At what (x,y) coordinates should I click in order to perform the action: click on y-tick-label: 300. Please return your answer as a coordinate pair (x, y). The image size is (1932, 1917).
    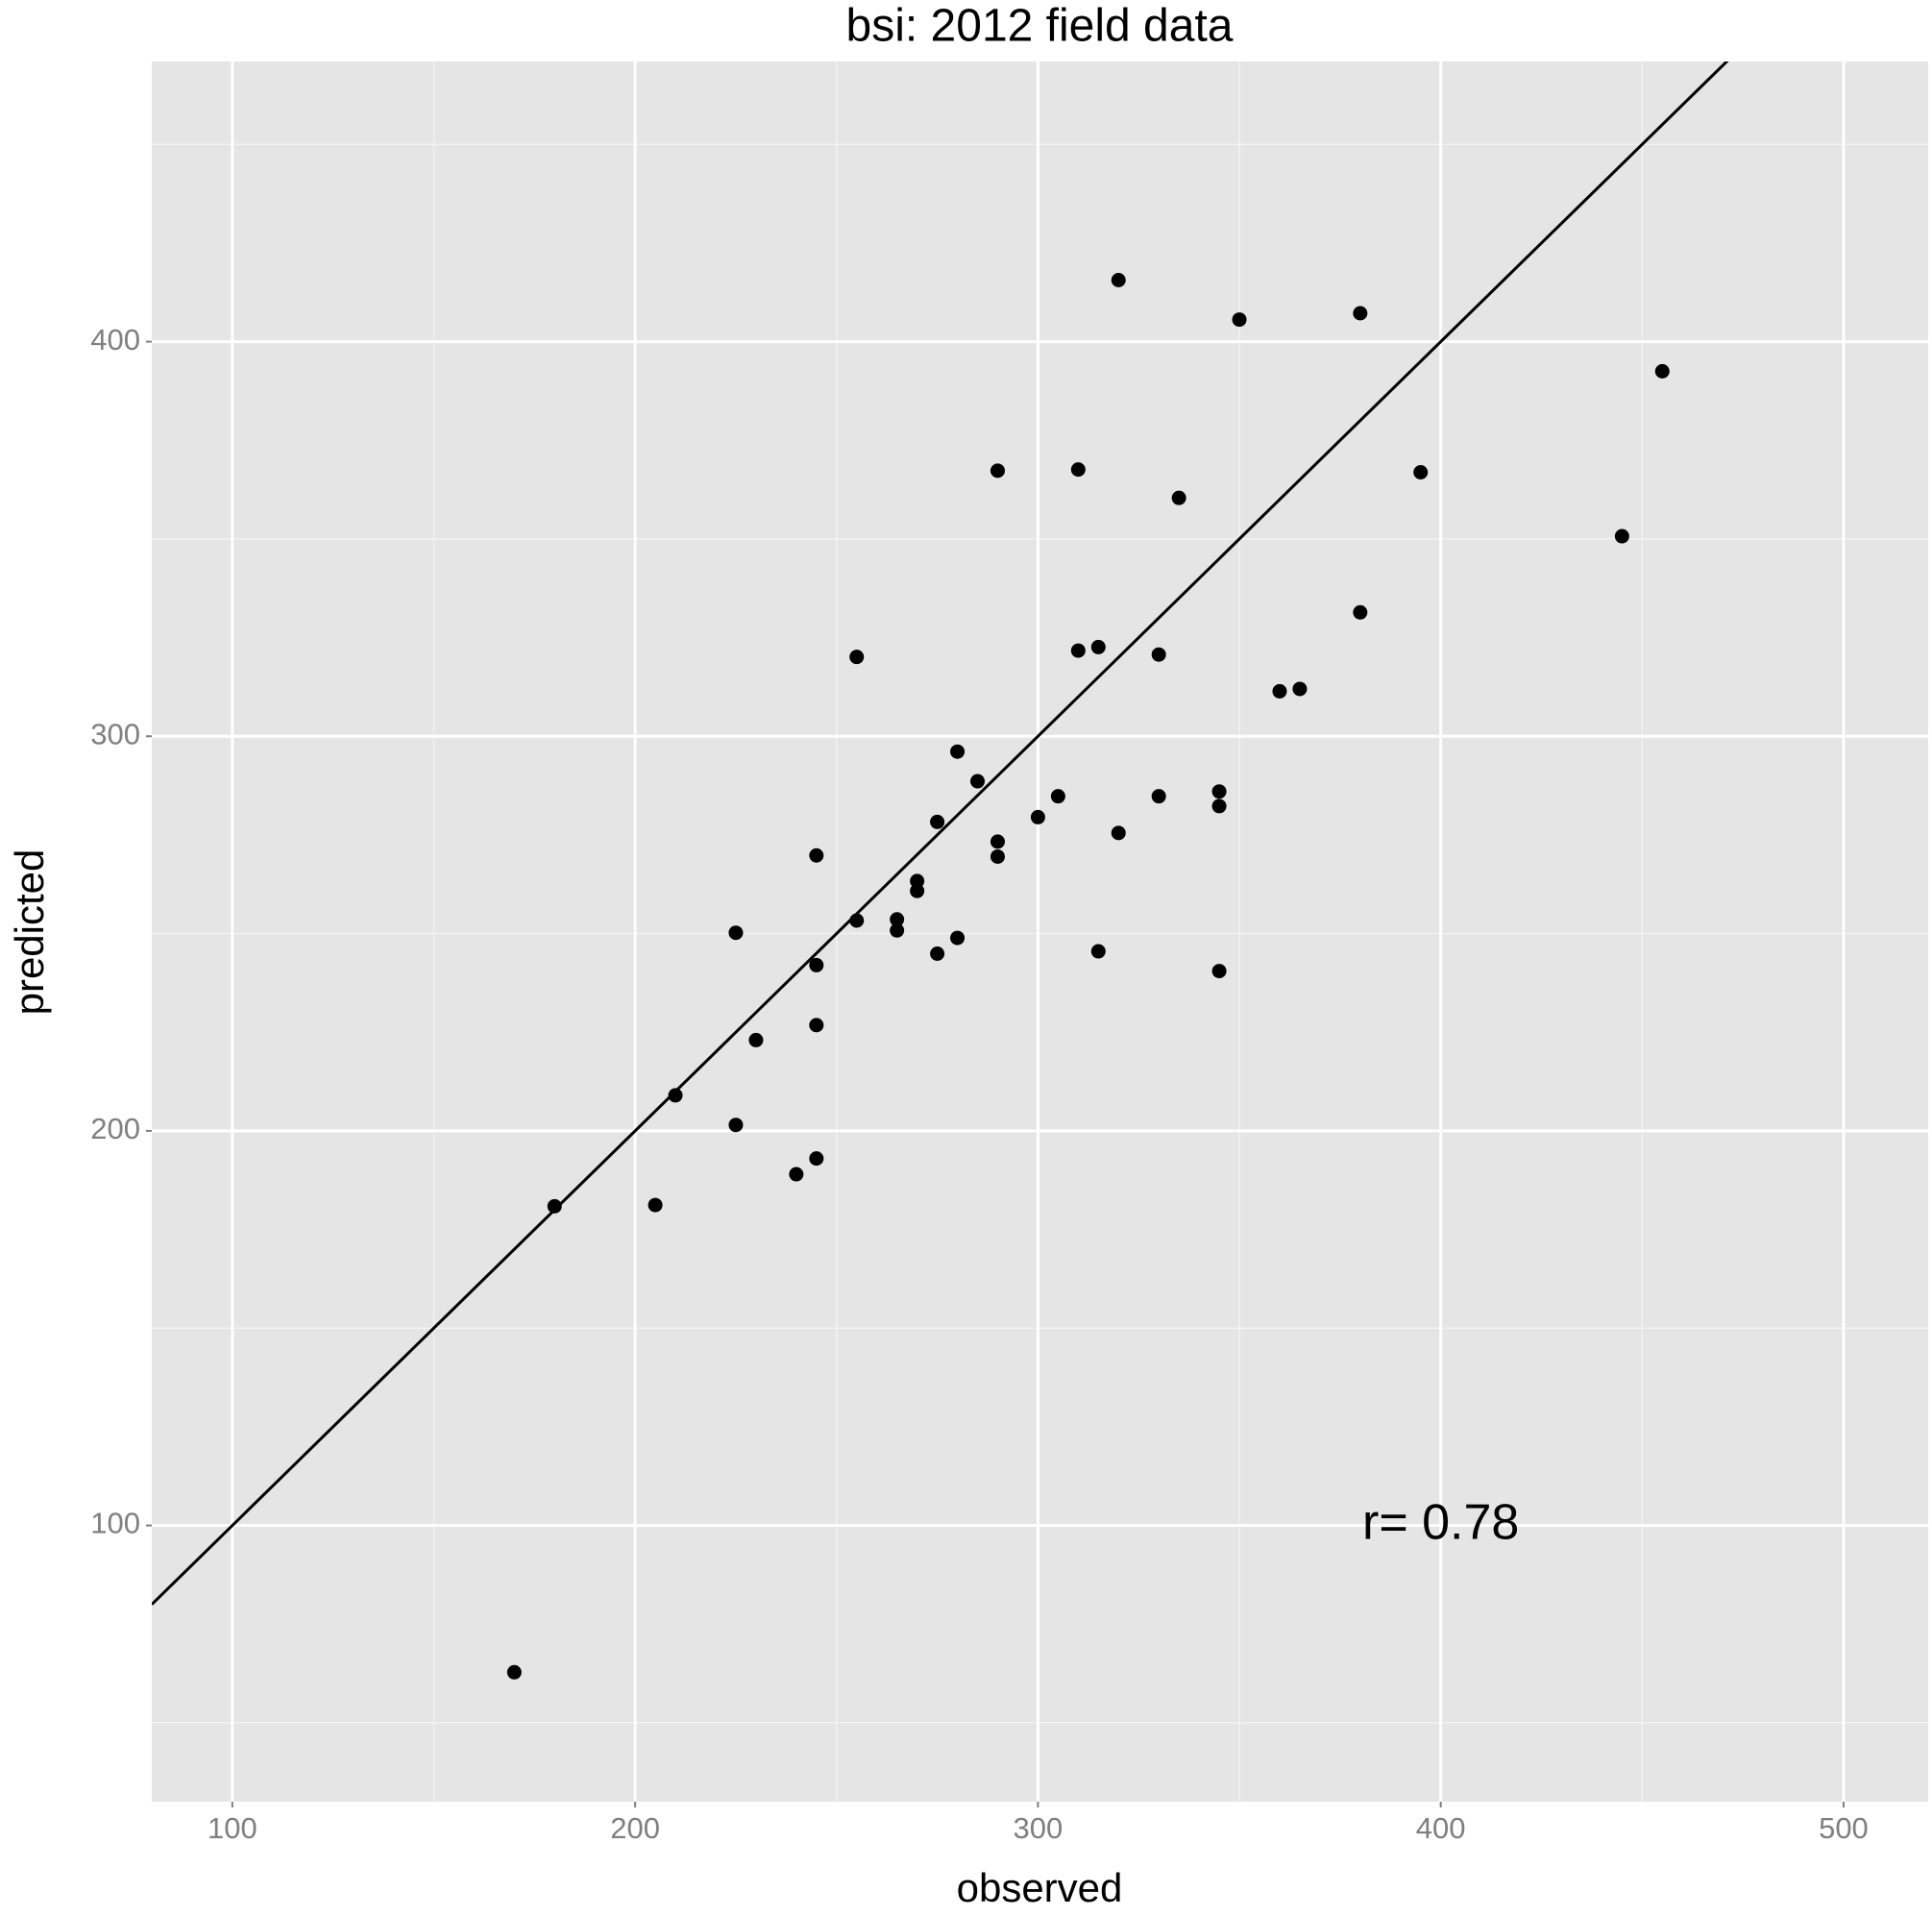
    Looking at the image, I should click on (115, 733).